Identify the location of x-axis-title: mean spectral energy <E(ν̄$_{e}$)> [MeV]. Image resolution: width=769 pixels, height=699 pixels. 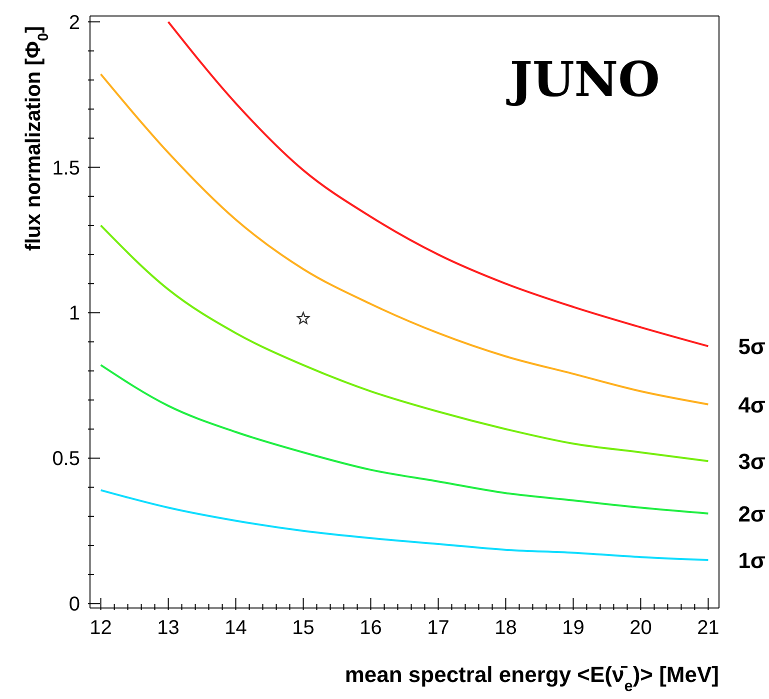
(531, 678).